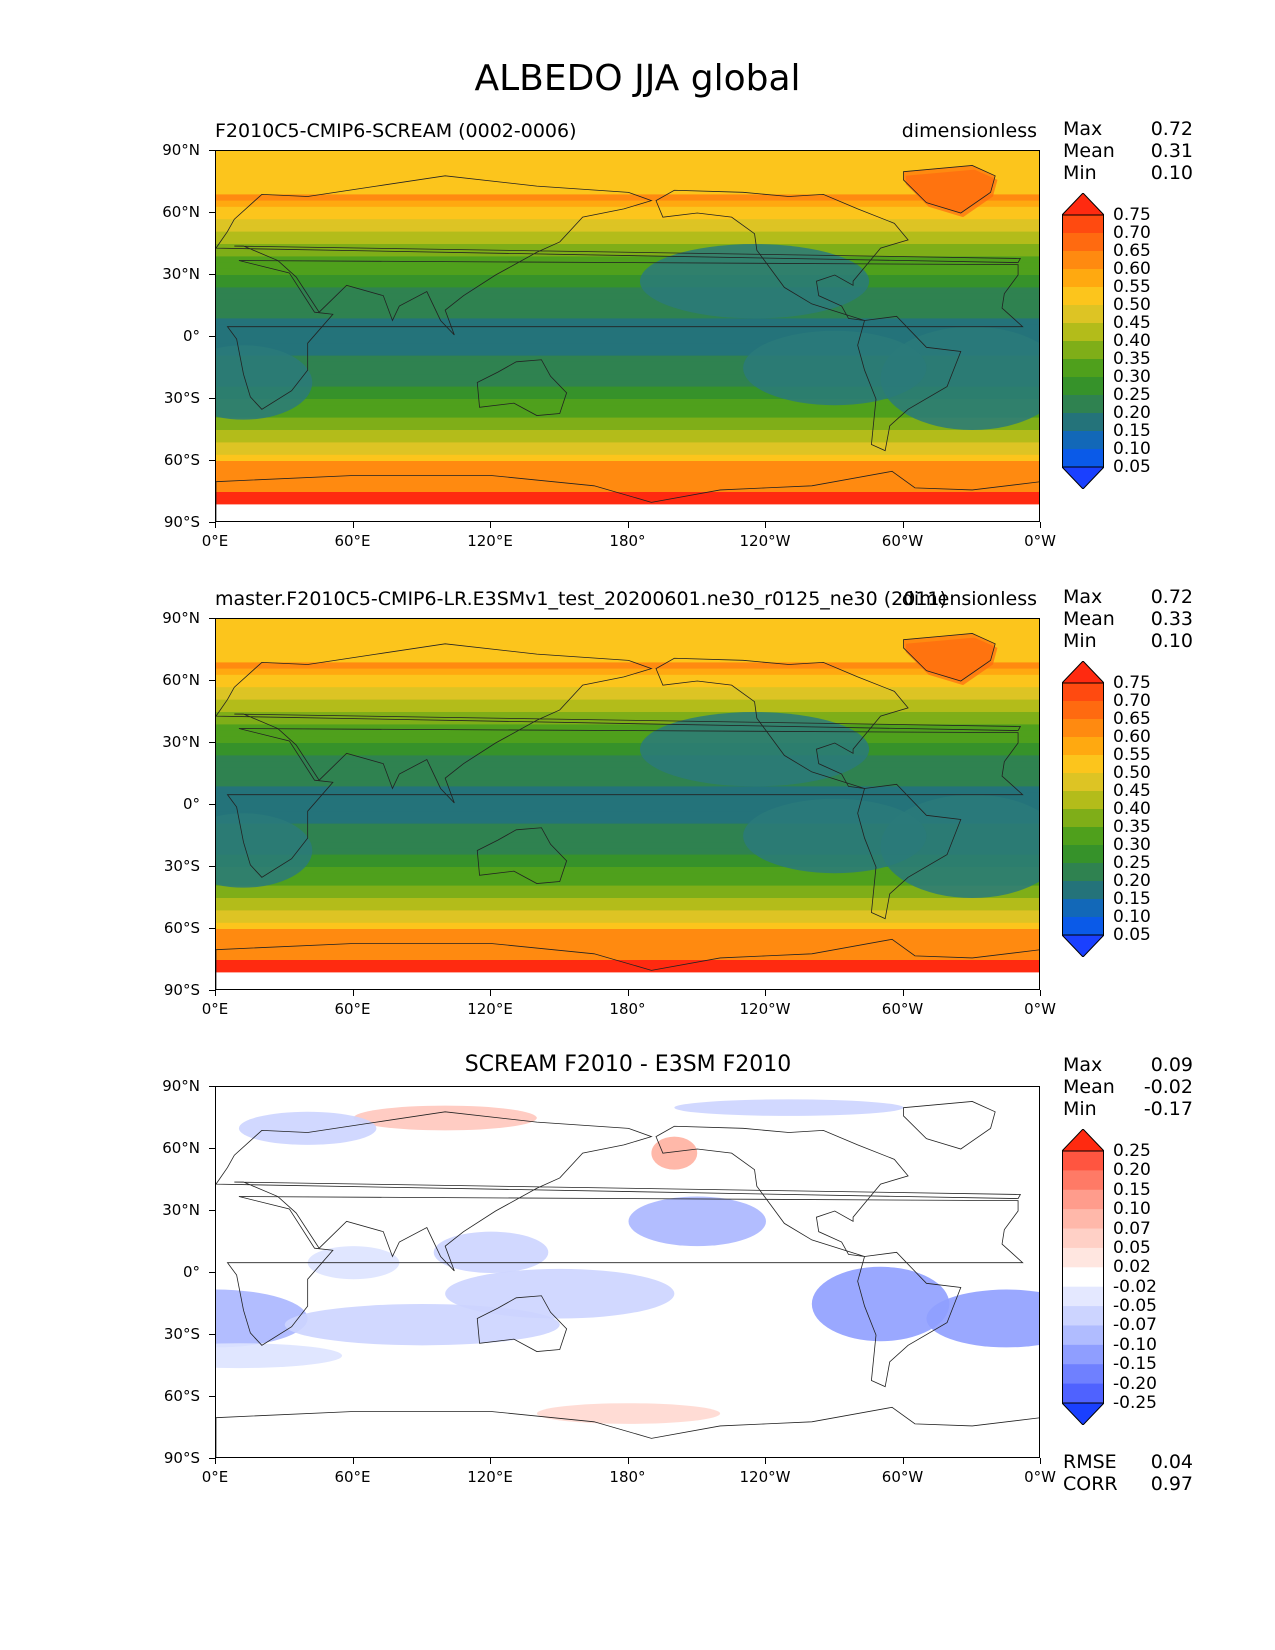 This screenshot has width=1275, height=1650. I want to click on colorbar-tick-label: 0.55, so click(1132, 287).